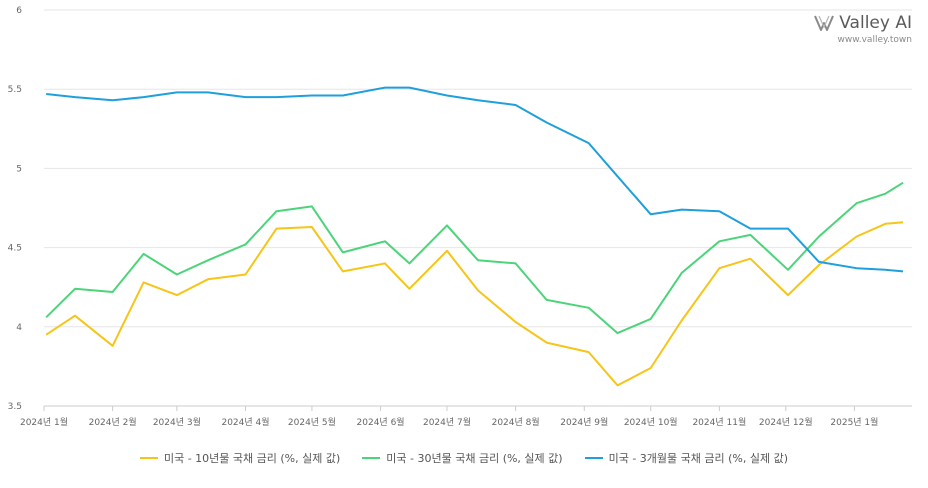 The image size is (928, 488). Describe the element at coordinates (312, 422) in the screenshot. I see `x-tick-label: 2024년 5월` at that location.